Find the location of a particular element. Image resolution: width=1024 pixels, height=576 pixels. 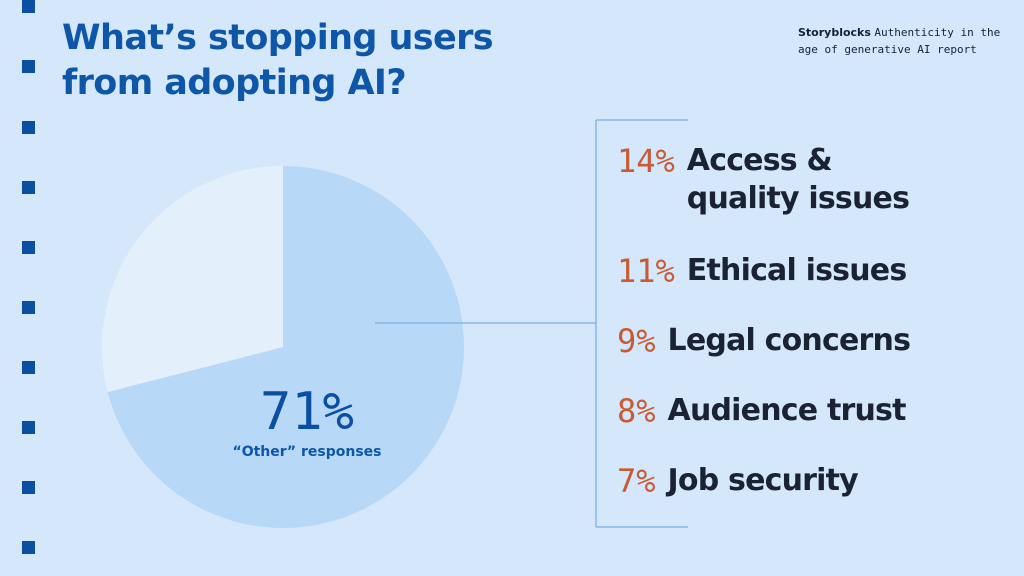

breakdown-percent: 7% is located at coordinates (636, 481).